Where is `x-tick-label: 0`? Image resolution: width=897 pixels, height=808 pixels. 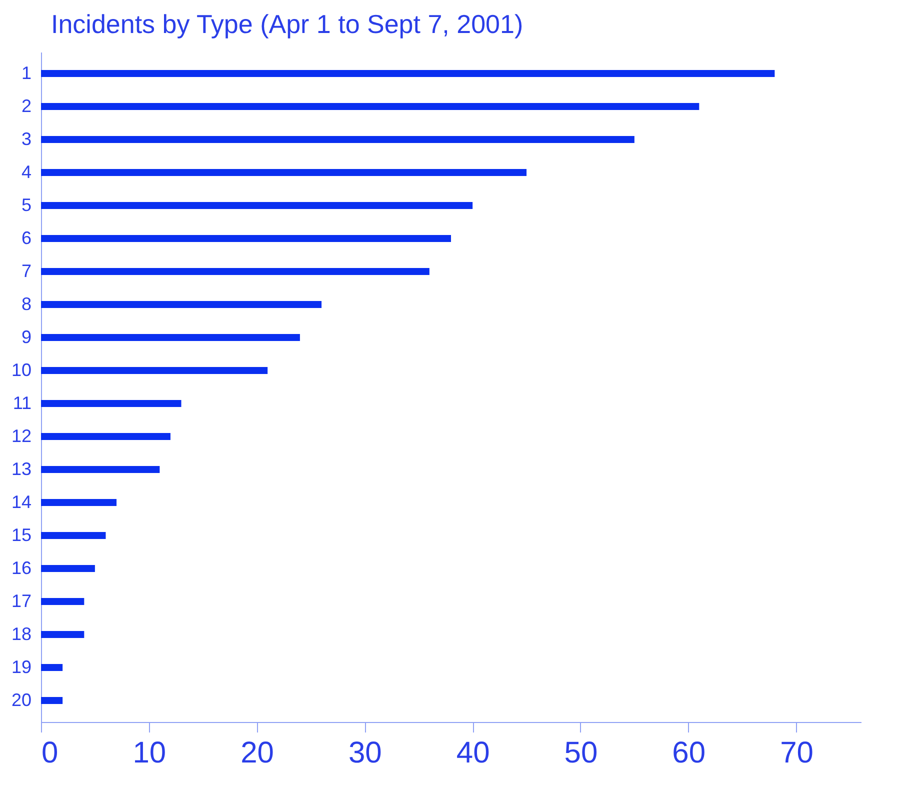
x-tick-label: 0 is located at coordinates (50, 753).